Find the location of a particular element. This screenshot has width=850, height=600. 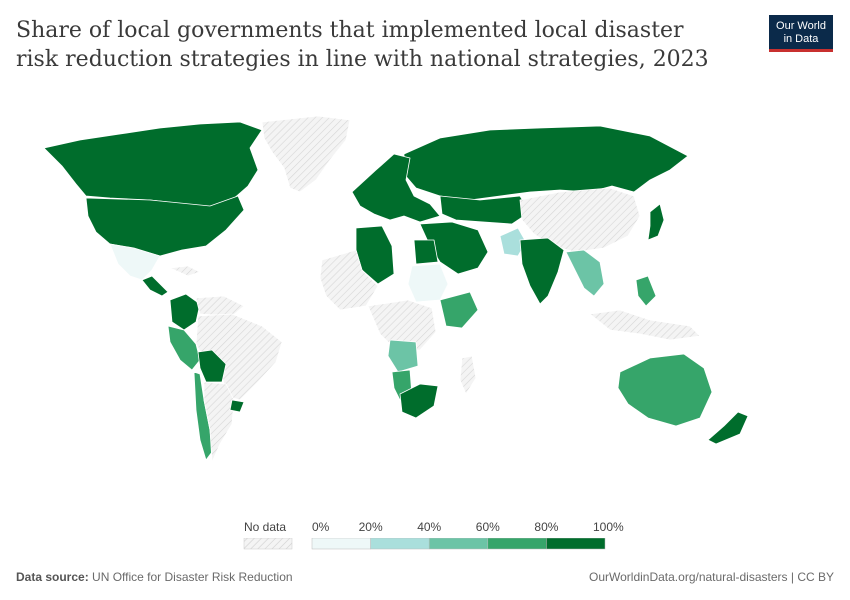

legend-swatches is located at coordinates (424, 544).